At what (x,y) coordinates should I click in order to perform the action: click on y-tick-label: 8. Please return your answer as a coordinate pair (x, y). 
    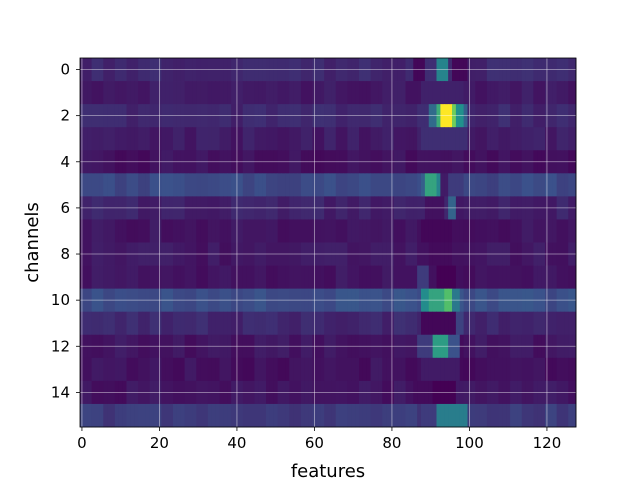
    Looking at the image, I should click on (65, 254).